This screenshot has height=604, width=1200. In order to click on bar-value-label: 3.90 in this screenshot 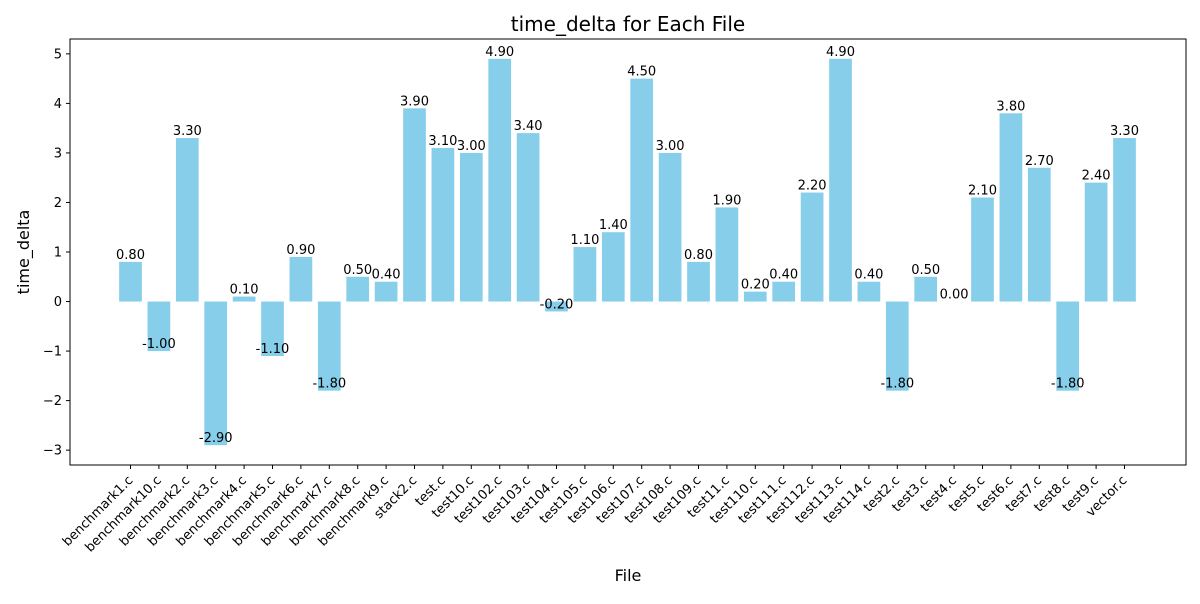, I will do `click(414, 101)`.